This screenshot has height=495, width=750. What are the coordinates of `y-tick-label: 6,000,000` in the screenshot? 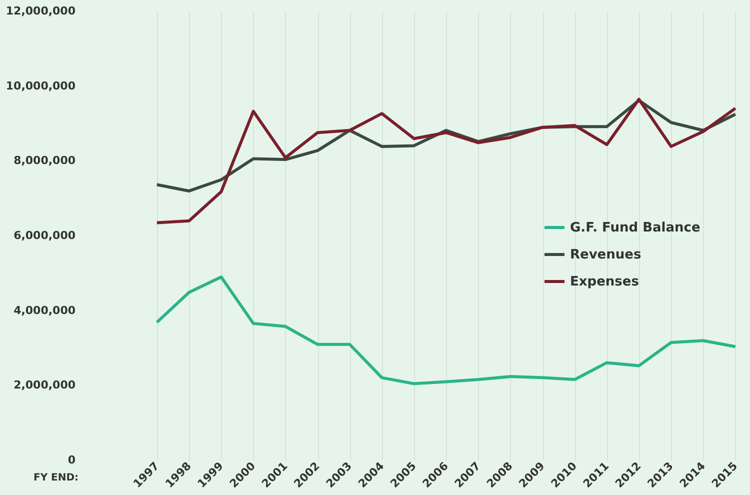 It's located at (45, 235).